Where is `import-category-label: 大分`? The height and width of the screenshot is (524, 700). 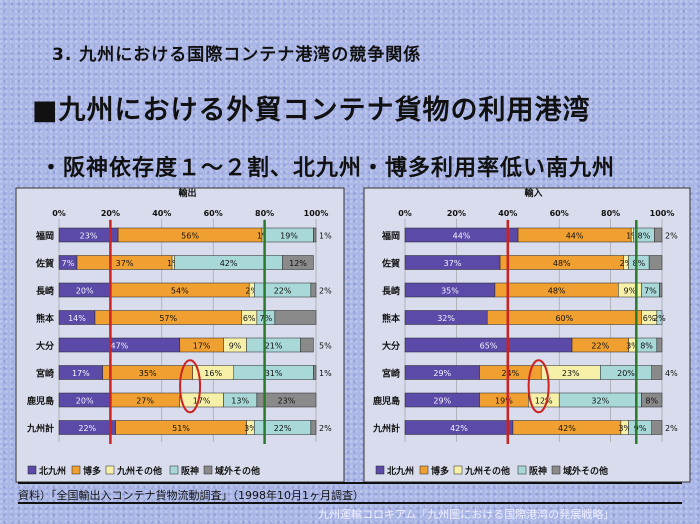 import-category-label: 大分 is located at coordinates (391, 346).